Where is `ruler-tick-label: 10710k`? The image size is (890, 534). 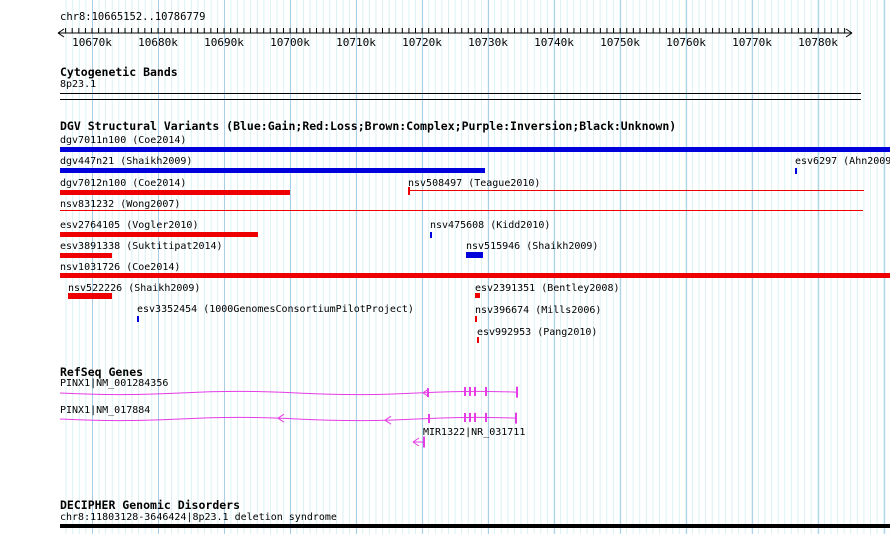 ruler-tick-label: 10710k is located at coordinates (356, 42).